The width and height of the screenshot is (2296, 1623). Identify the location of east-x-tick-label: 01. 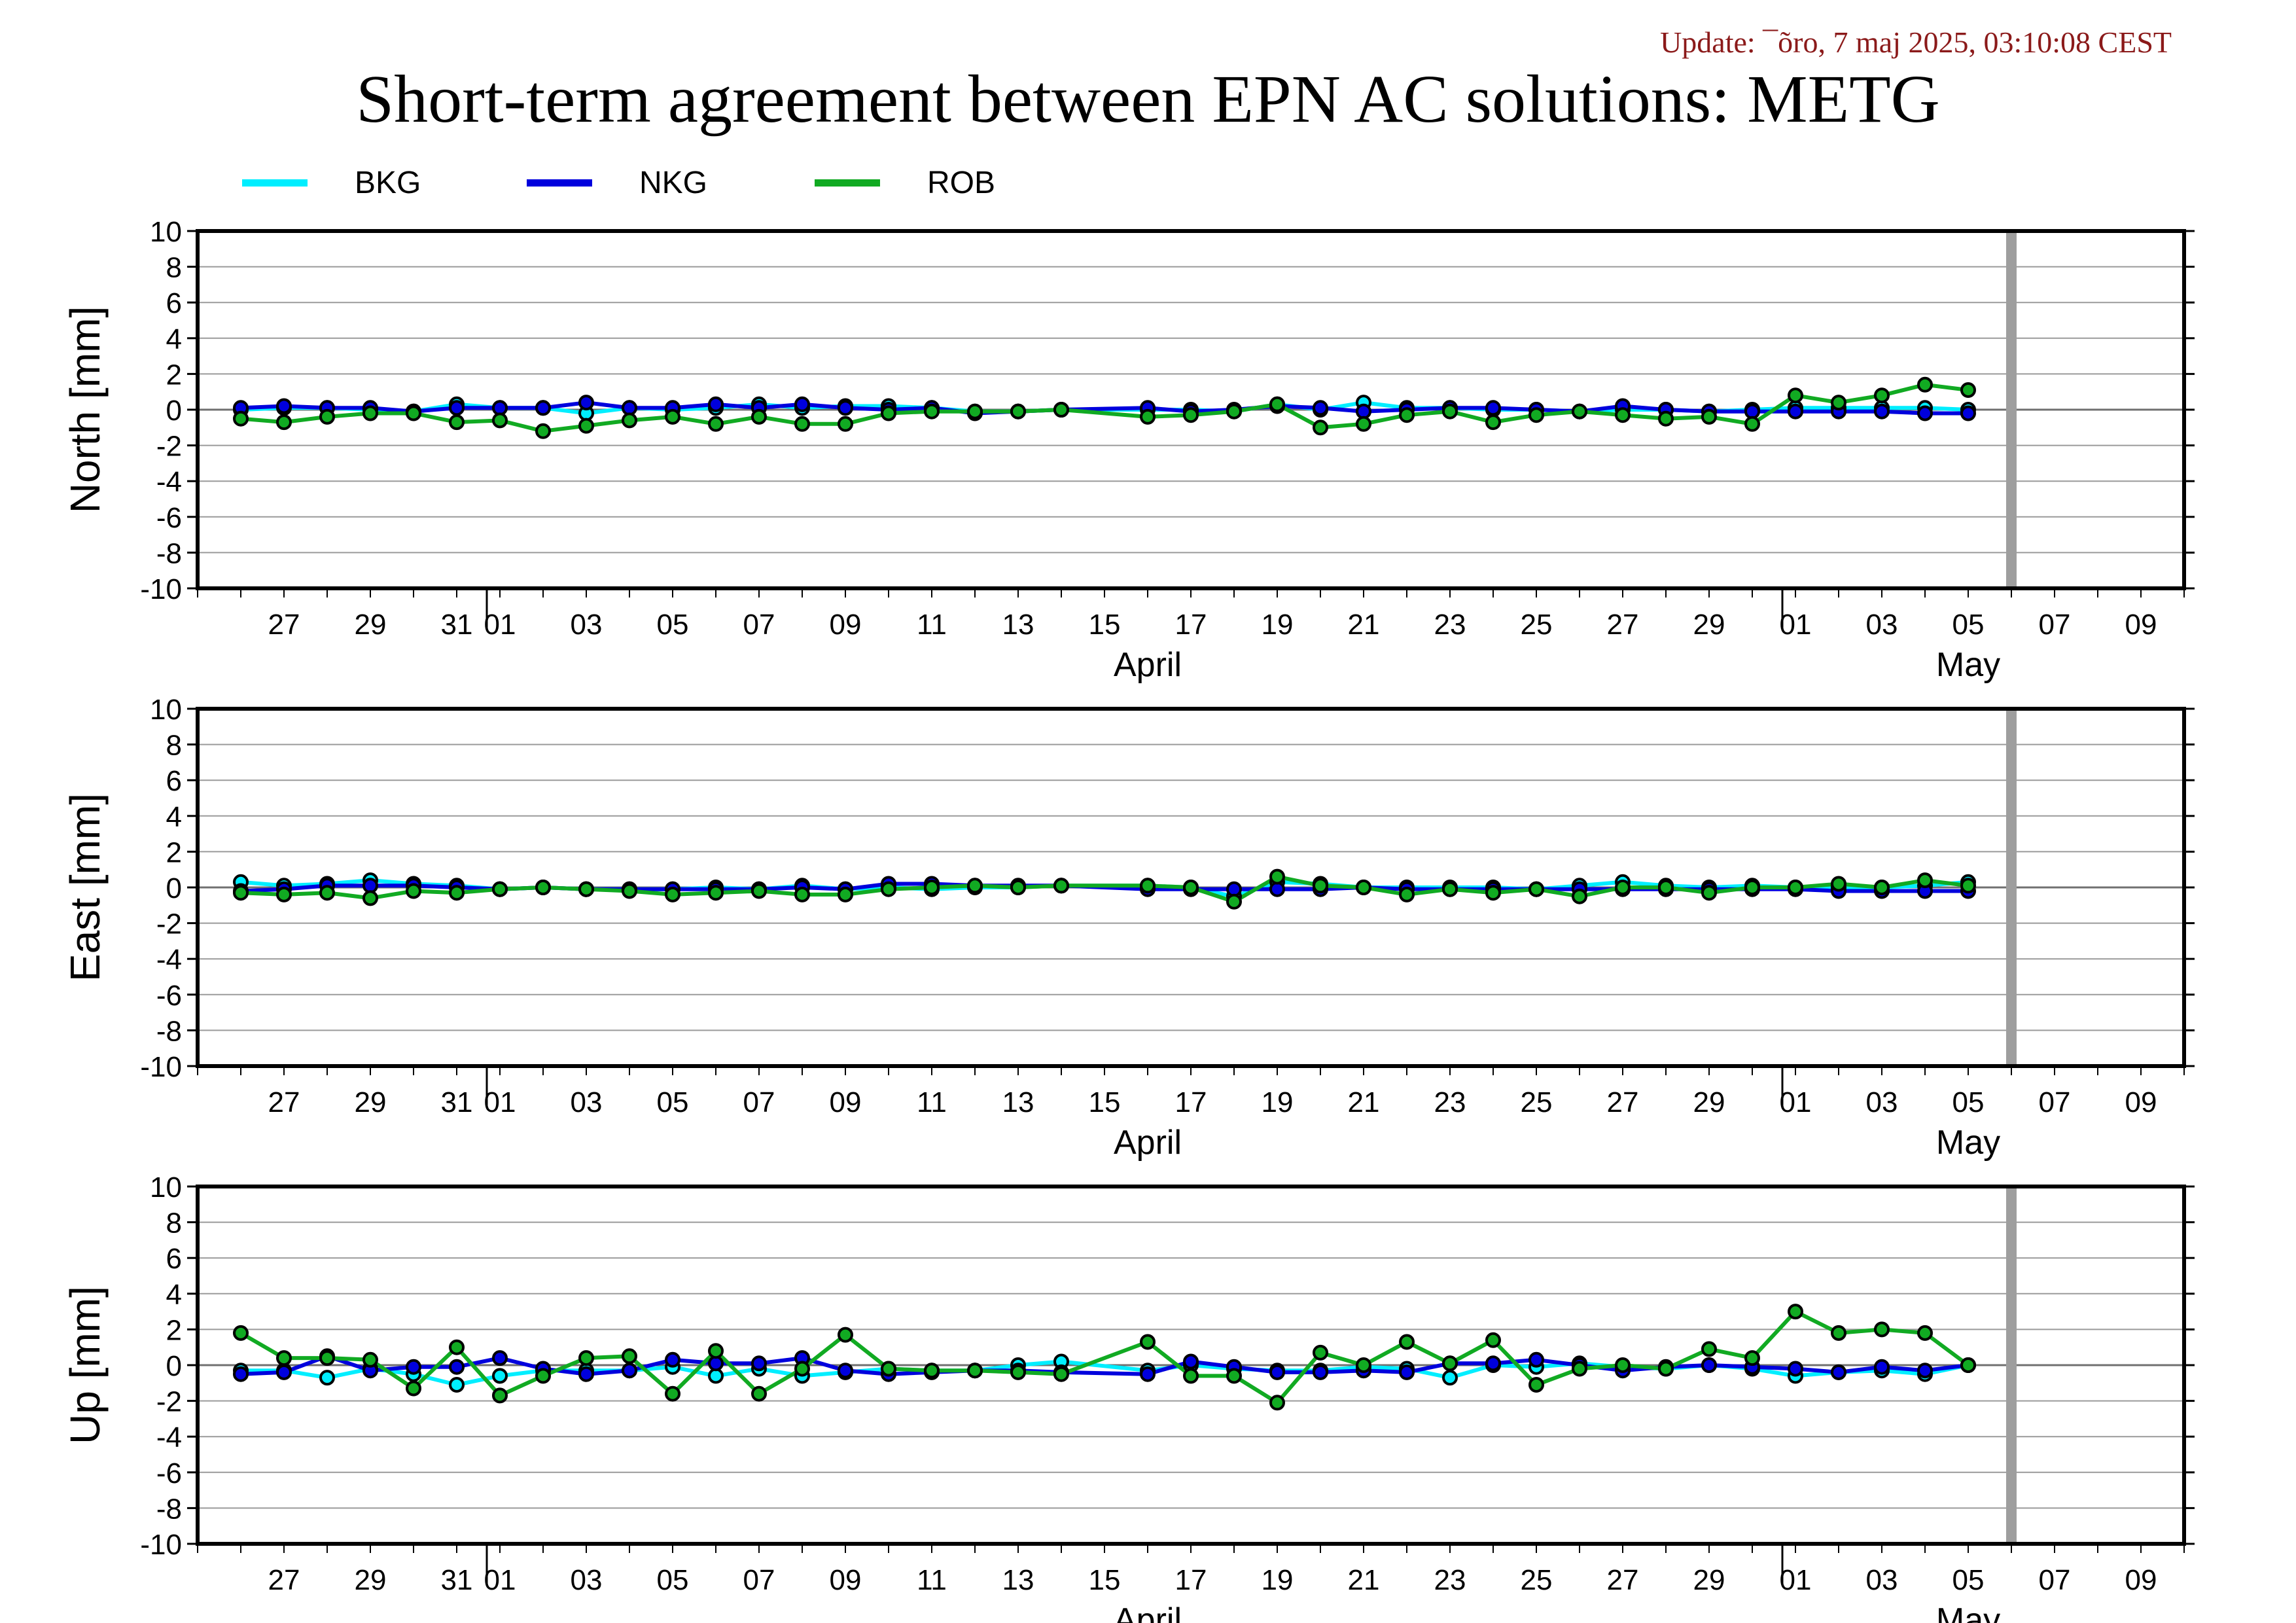
(500, 1102).